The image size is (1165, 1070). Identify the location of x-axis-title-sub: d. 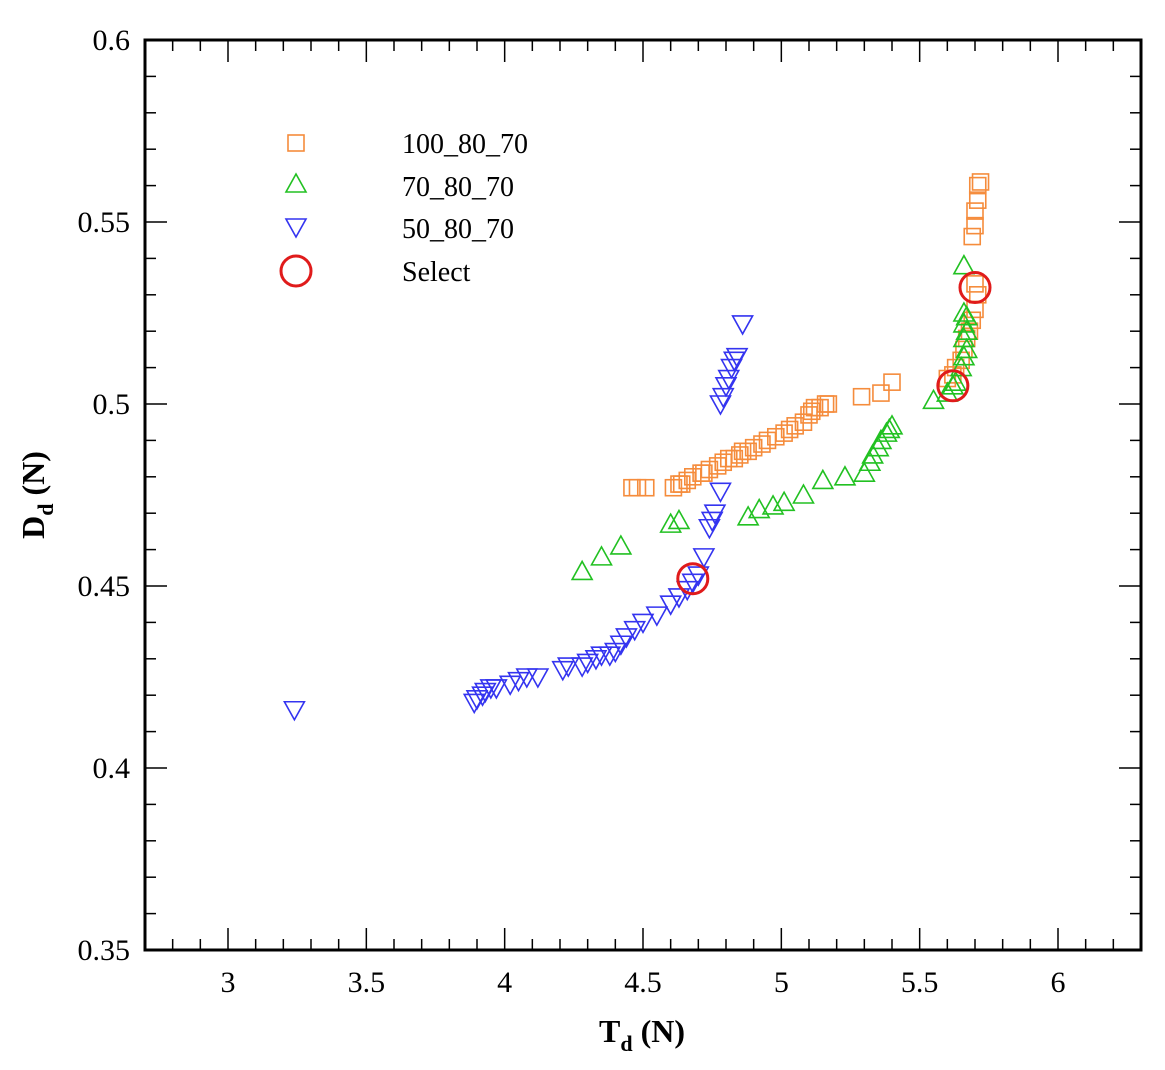
(626, 1043).